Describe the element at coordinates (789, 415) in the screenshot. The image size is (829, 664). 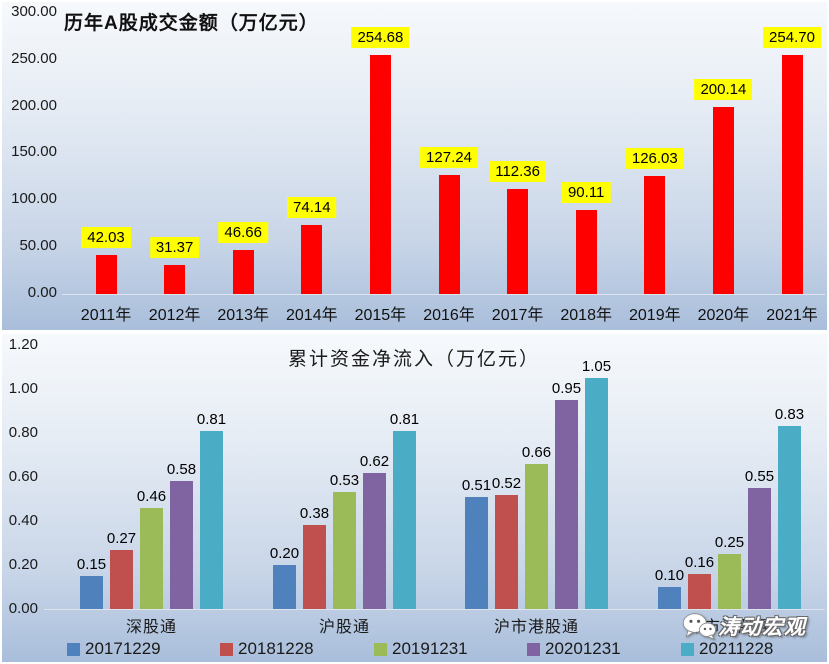
I see `bottom-bar-value-label: 0.83` at that location.